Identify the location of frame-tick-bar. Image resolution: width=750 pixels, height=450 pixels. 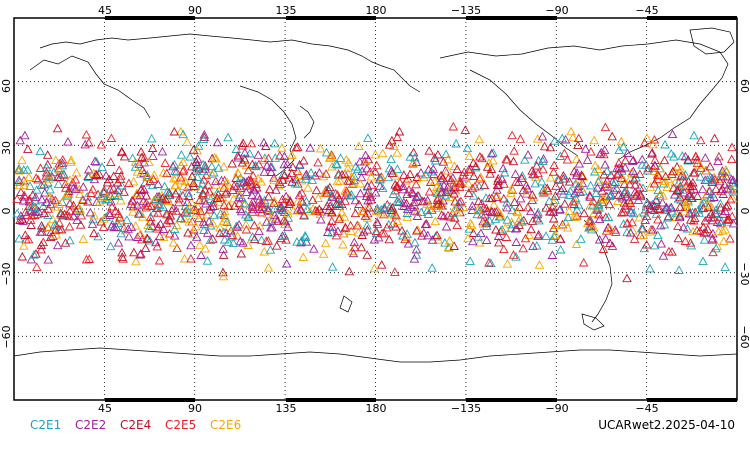
(150, 400).